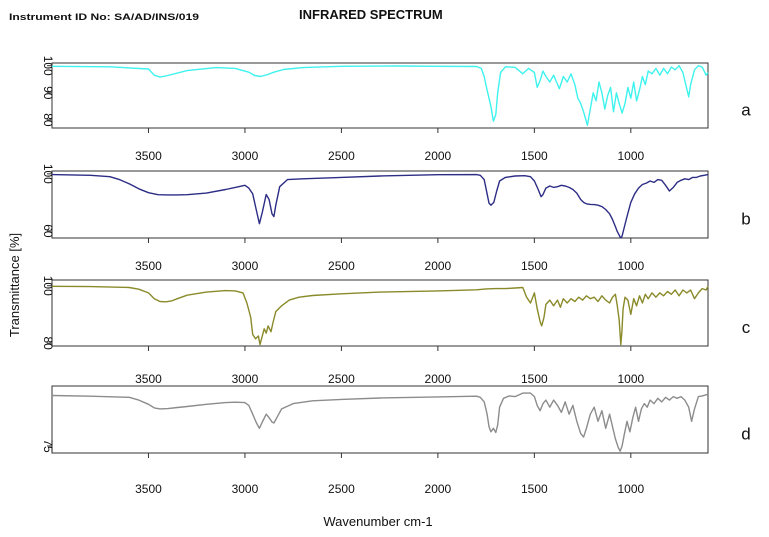 The width and height of the screenshot is (769, 537). I want to click on spectrum-line-c, so click(380, 315).